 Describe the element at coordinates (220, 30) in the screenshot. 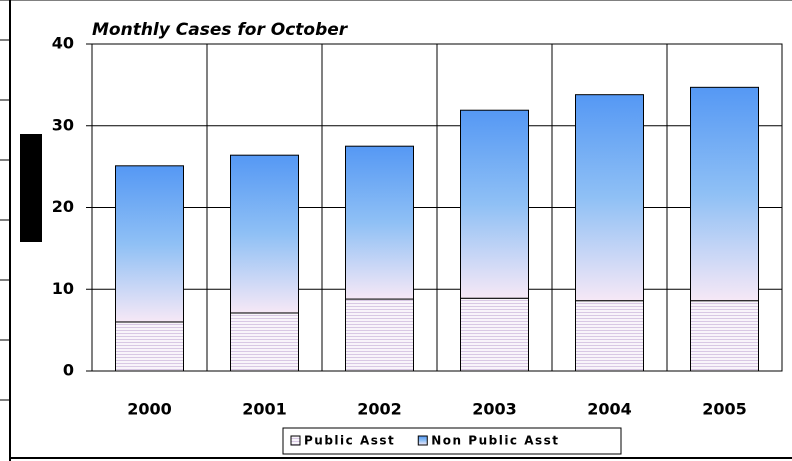

I see `chart-title: Monthly Cases for October` at that location.